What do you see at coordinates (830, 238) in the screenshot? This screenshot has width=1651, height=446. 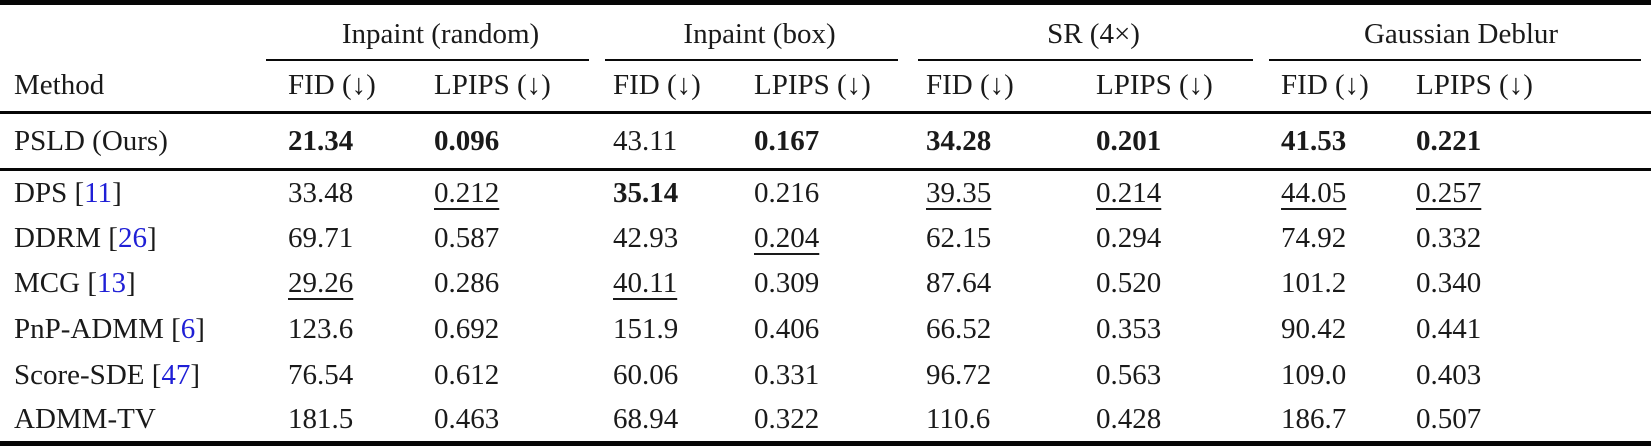 I see `metric-cell: 0.204` at bounding box center [830, 238].